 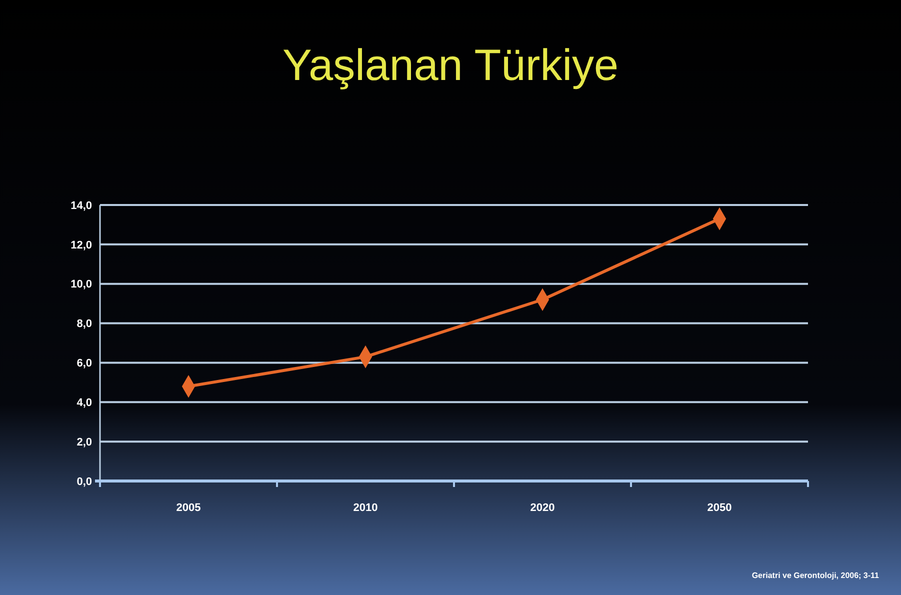 I want to click on x-tick-label: 2010, so click(x=365, y=508).